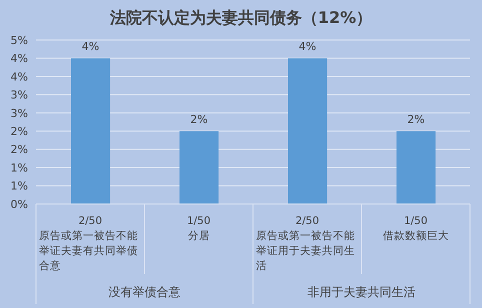 The height and width of the screenshot is (308, 482). Describe the element at coordinates (19, 40) in the screenshot. I see `y-tick-label: 5%` at that location.